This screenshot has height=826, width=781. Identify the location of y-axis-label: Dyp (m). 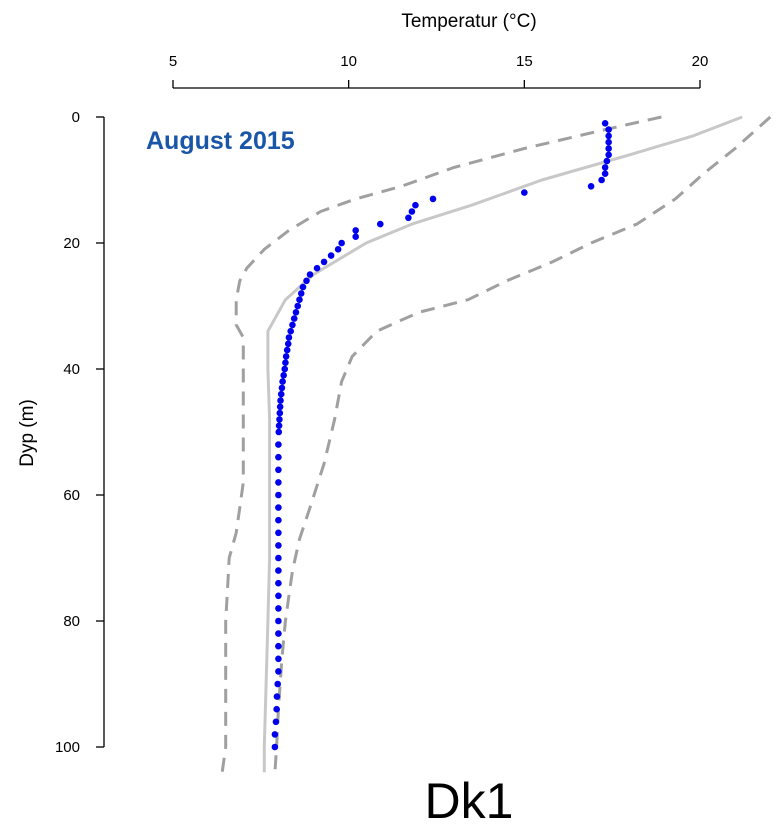
(27, 433).